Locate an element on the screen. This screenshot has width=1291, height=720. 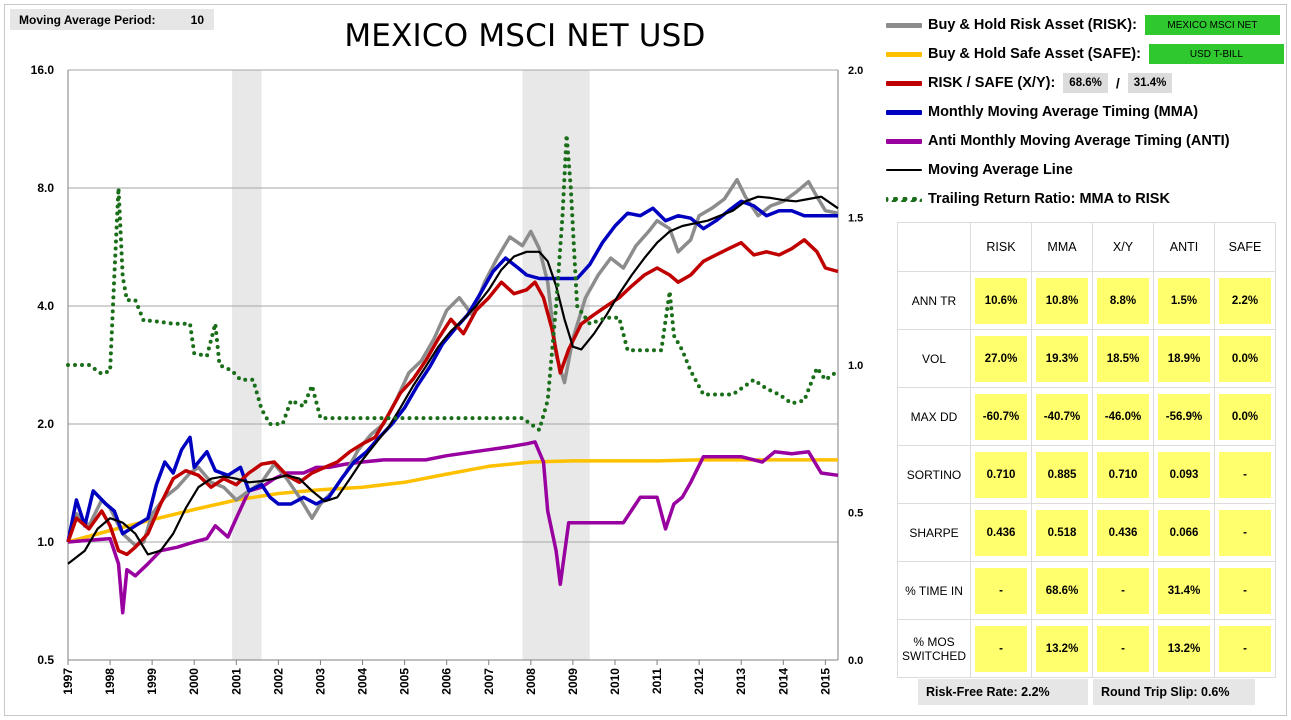
stats-row: SORTINO 0.710 0.885 0.710 0.093 - is located at coordinates (1086, 474).